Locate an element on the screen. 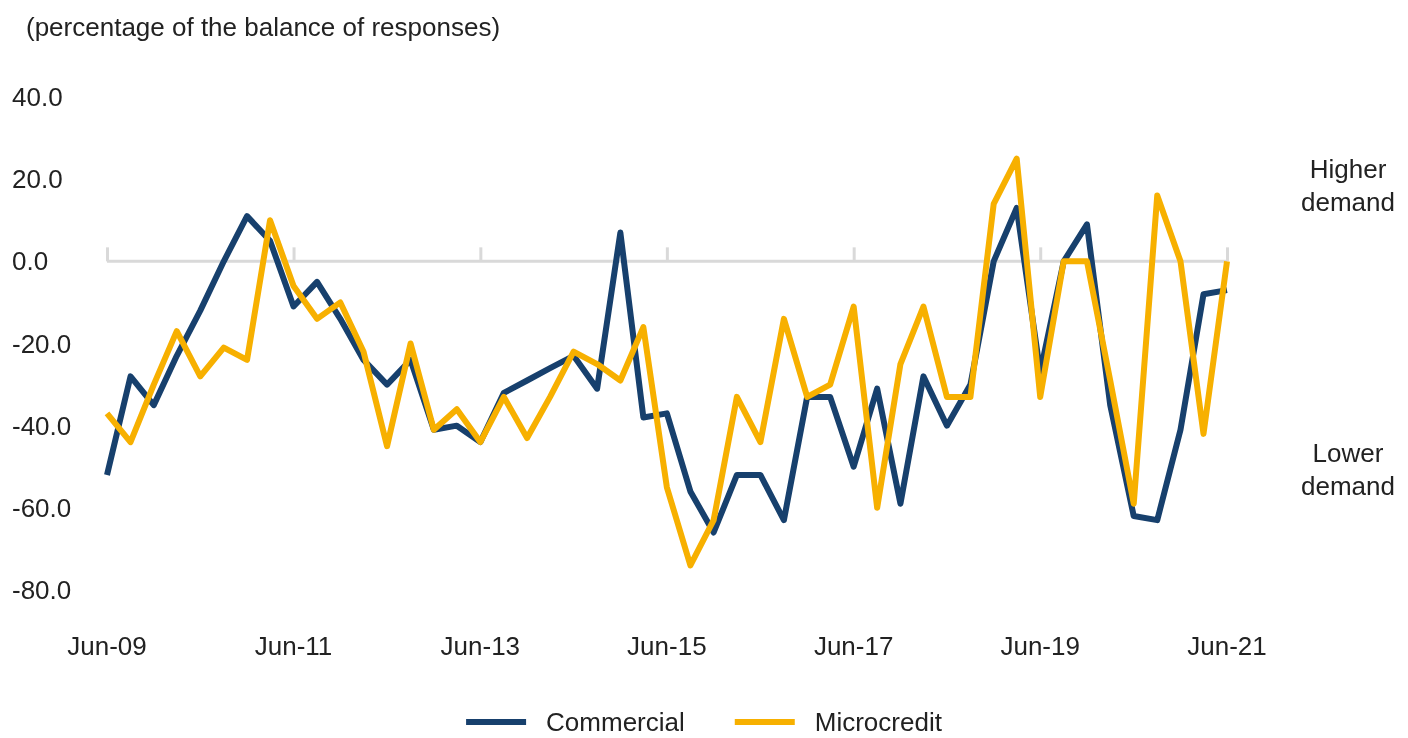 This screenshot has width=1408, height=738. x-tick-label: Jun-13 is located at coordinates (480, 646).